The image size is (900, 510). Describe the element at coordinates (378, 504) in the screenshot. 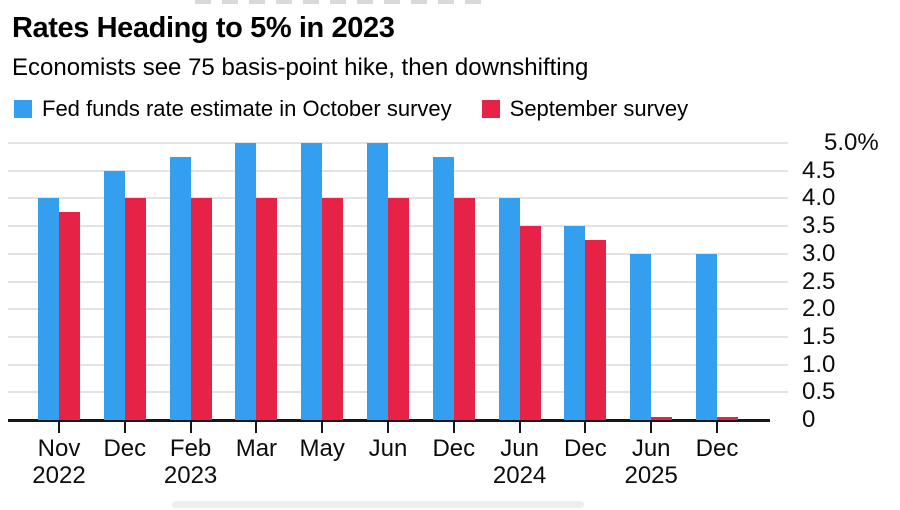

I see `bottom-scrubber-bar` at that location.